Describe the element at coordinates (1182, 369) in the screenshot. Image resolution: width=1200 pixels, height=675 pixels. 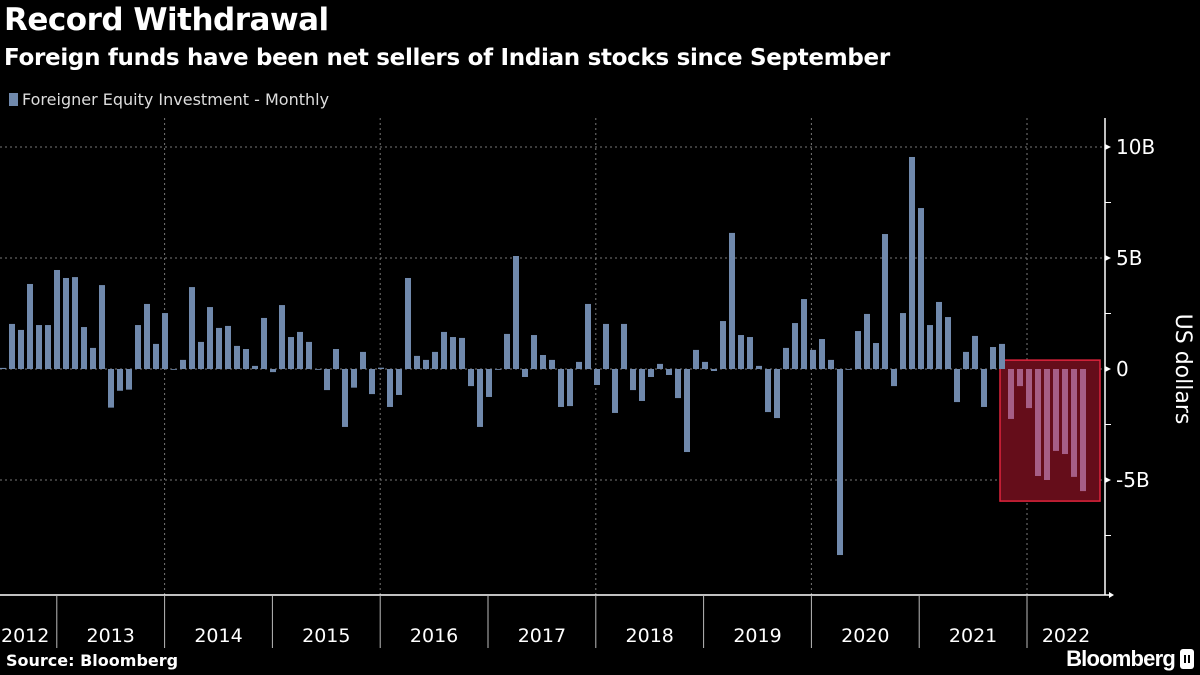
I see `y-axis-label: US dollars` at that location.